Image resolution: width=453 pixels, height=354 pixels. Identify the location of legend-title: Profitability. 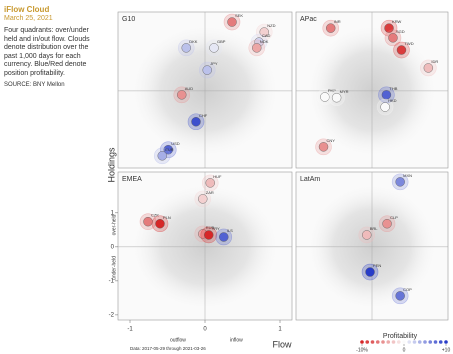
(400, 336).